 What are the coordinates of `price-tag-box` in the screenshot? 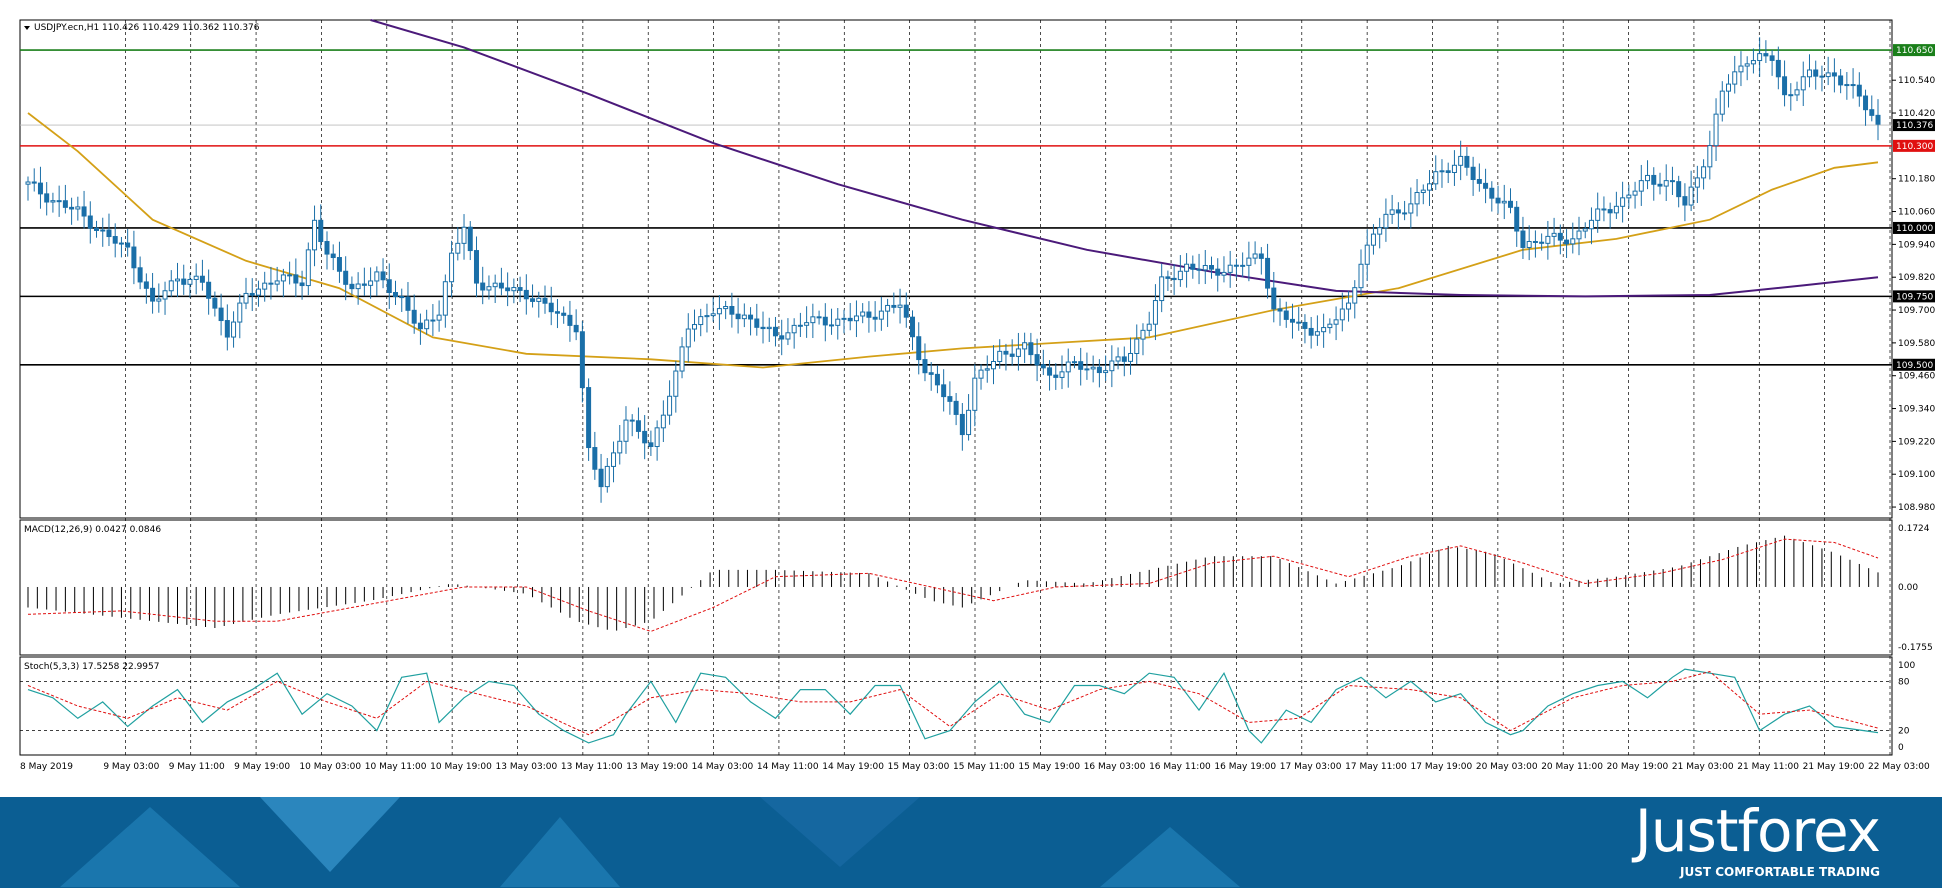 It's located at (1914, 364).